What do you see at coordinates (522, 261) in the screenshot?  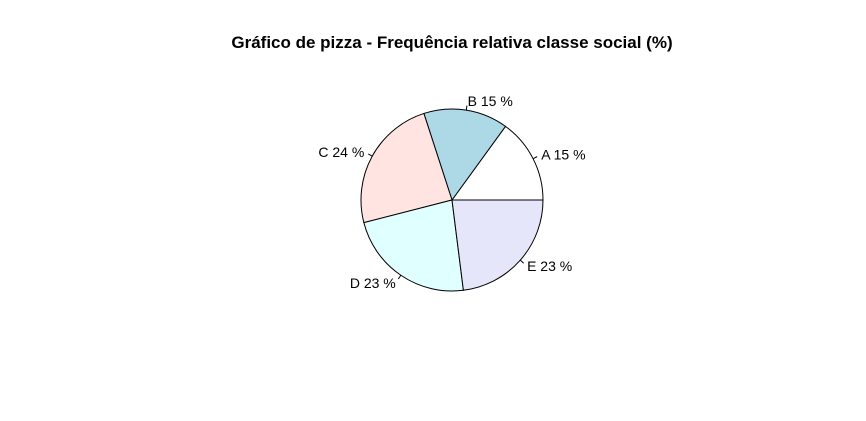 I see `pie-label-tick-e` at bounding box center [522, 261].